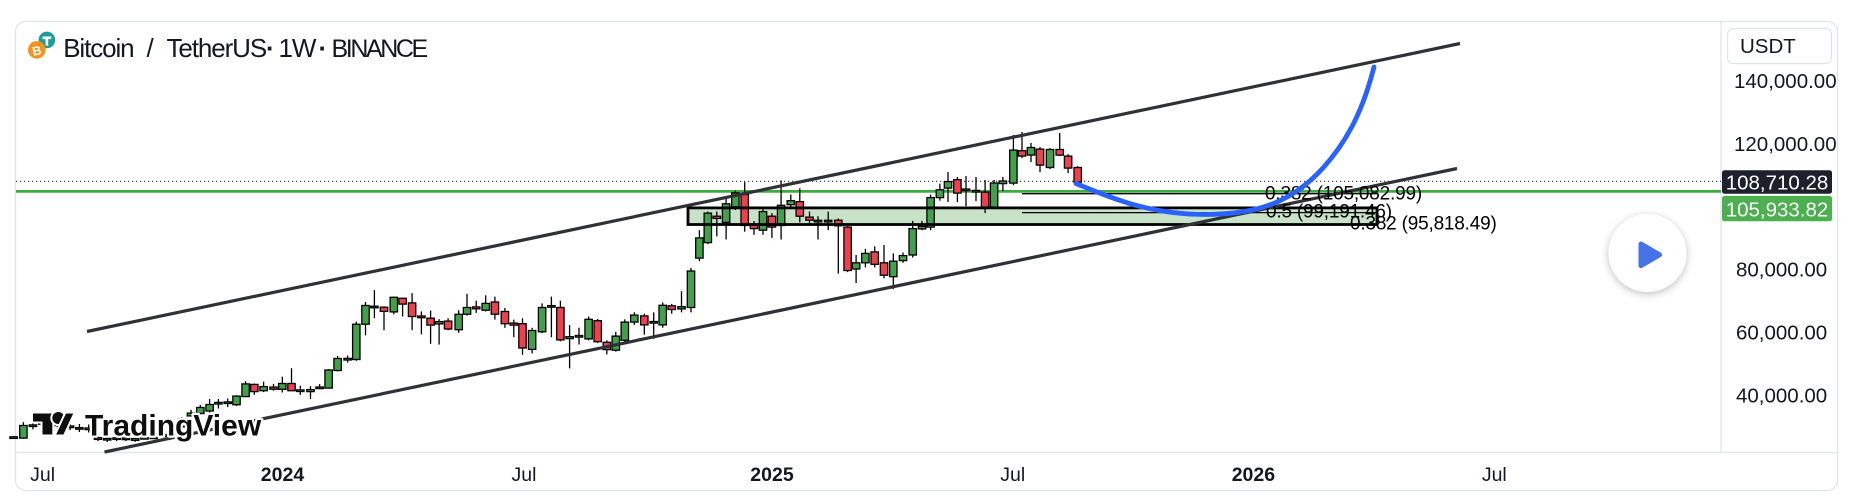 This screenshot has height=499, width=1866. Describe the element at coordinates (283, 475) in the screenshot. I see `svg-text: 2024` at that location.